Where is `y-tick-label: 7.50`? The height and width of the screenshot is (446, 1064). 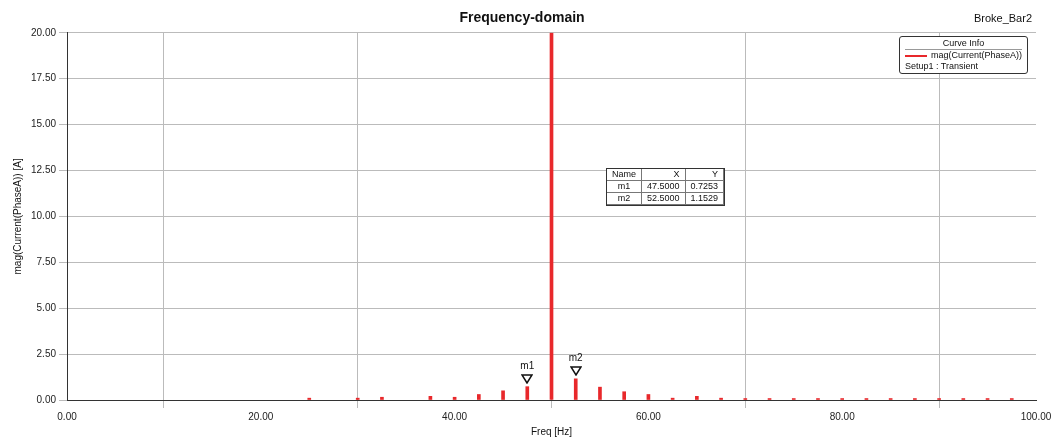
y-tick-label: 7.50 is located at coordinates (46, 262).